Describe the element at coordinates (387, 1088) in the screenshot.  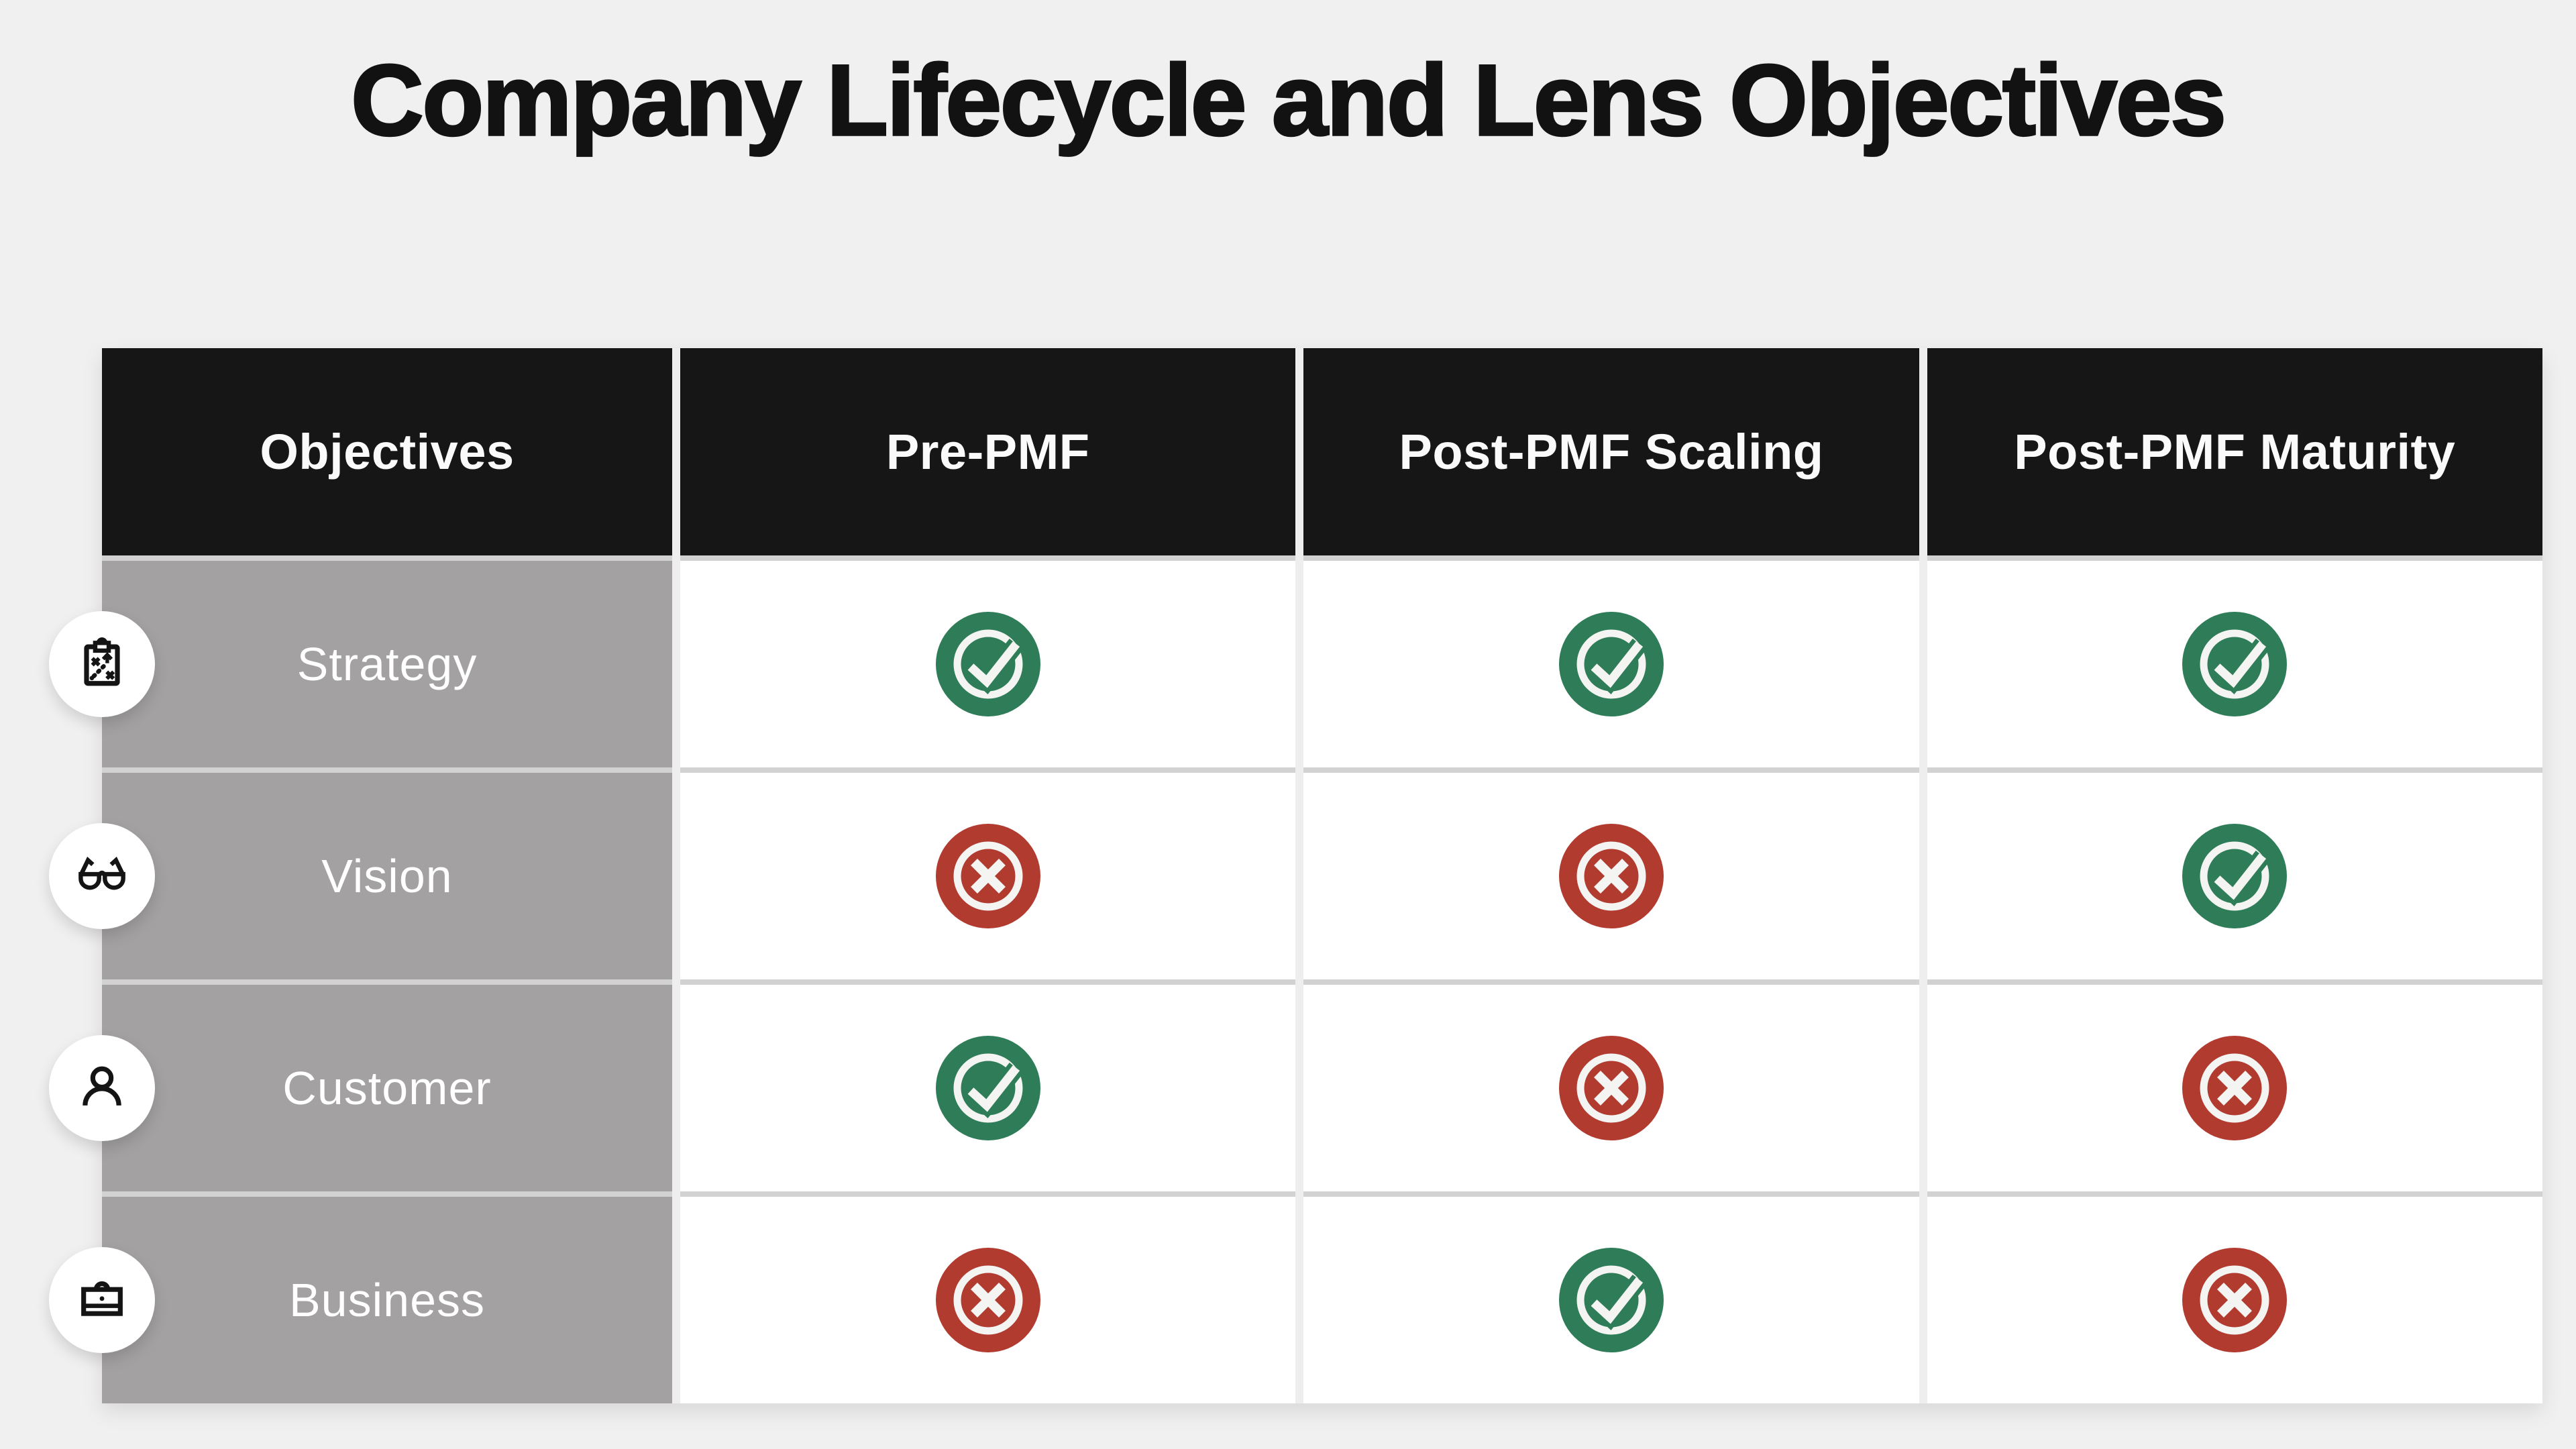
I see `row-label-customer: Customer` at that location.